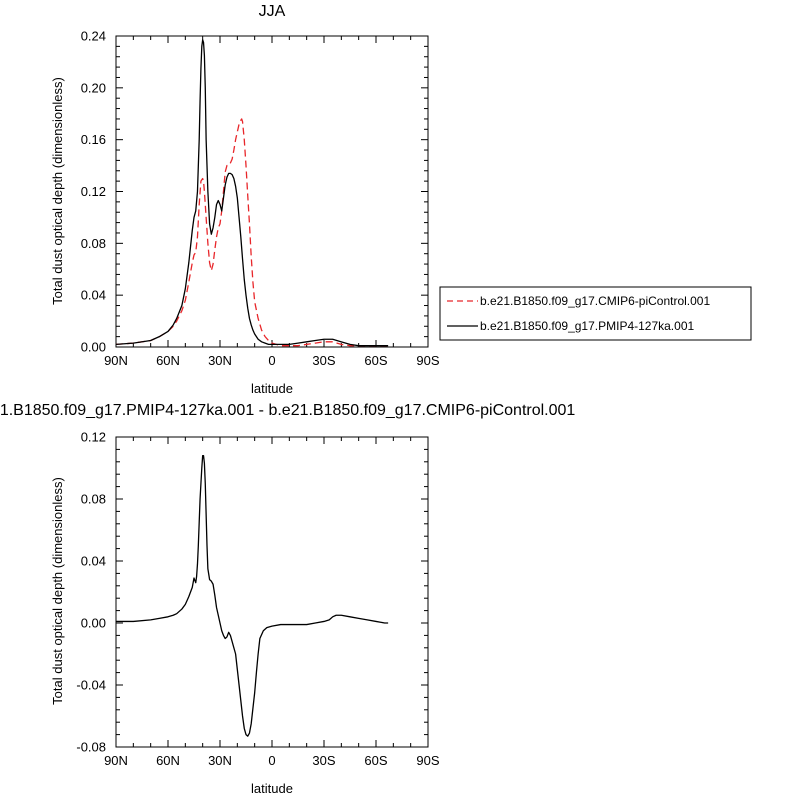 This screenshot has height=800, width=800. I want to click on y-tick-label: -0.04, so click(91, 685).